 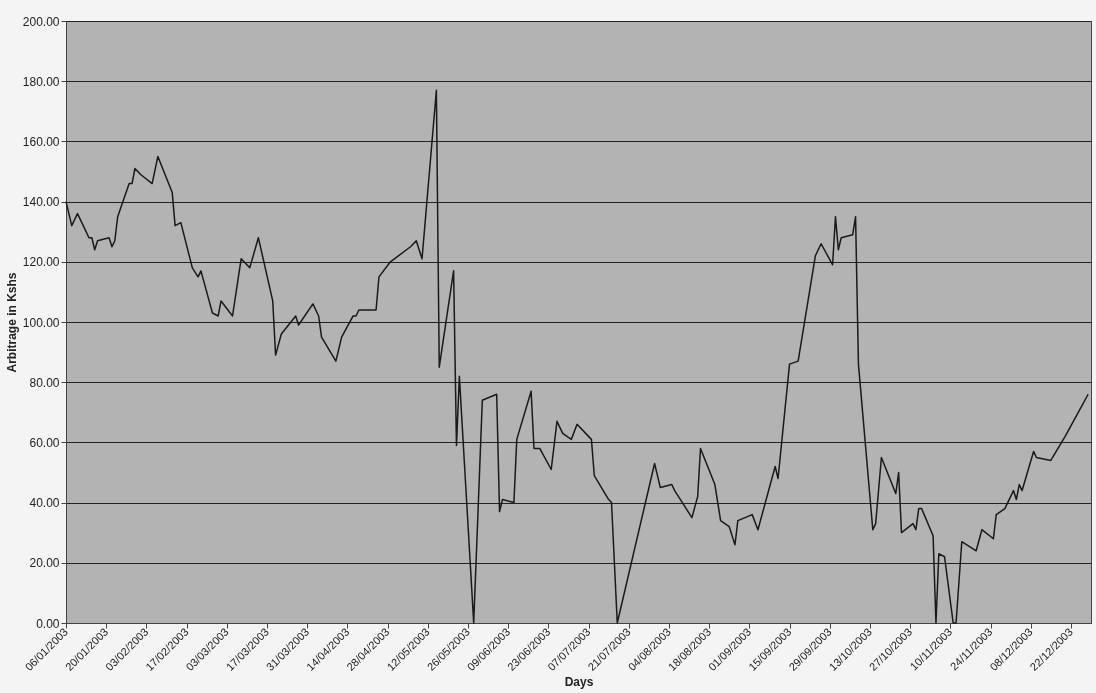 What do you see at coordinates (41, 202) in the screenshot?
I see `y-tick-label: 140.00` at bounding box center [41, 202].